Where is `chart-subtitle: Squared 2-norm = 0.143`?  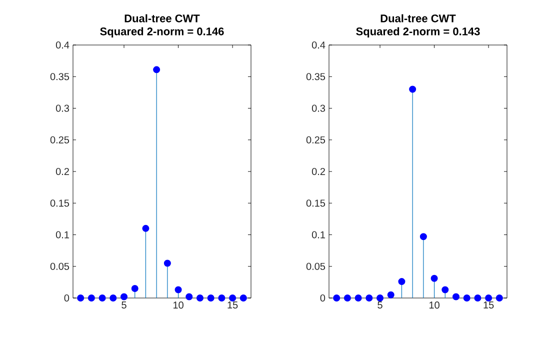
chart-subtitle: Squared 2-norm = 0.143 is located at coordinates (418, 32).